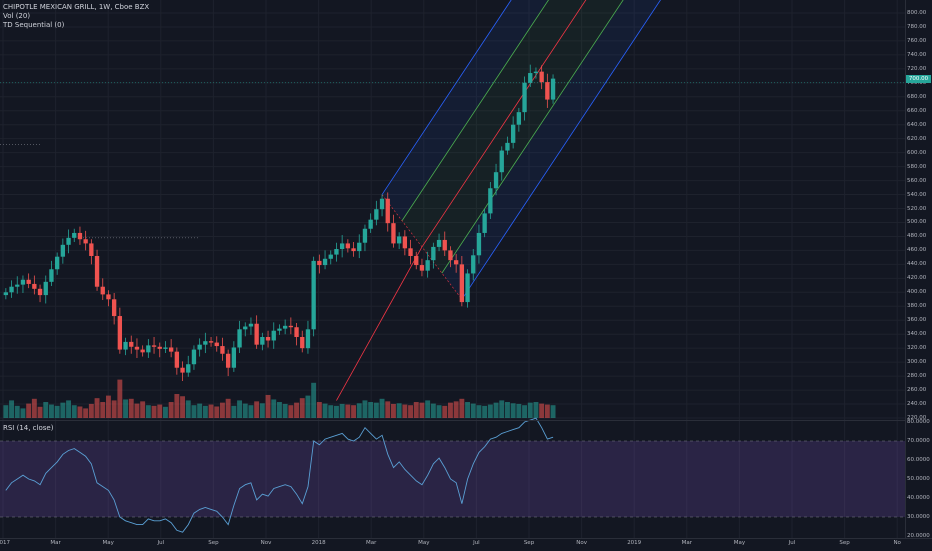 The width and height of the screenshot is (932, 551). I want to click on volume-bars, so click(279, 398).